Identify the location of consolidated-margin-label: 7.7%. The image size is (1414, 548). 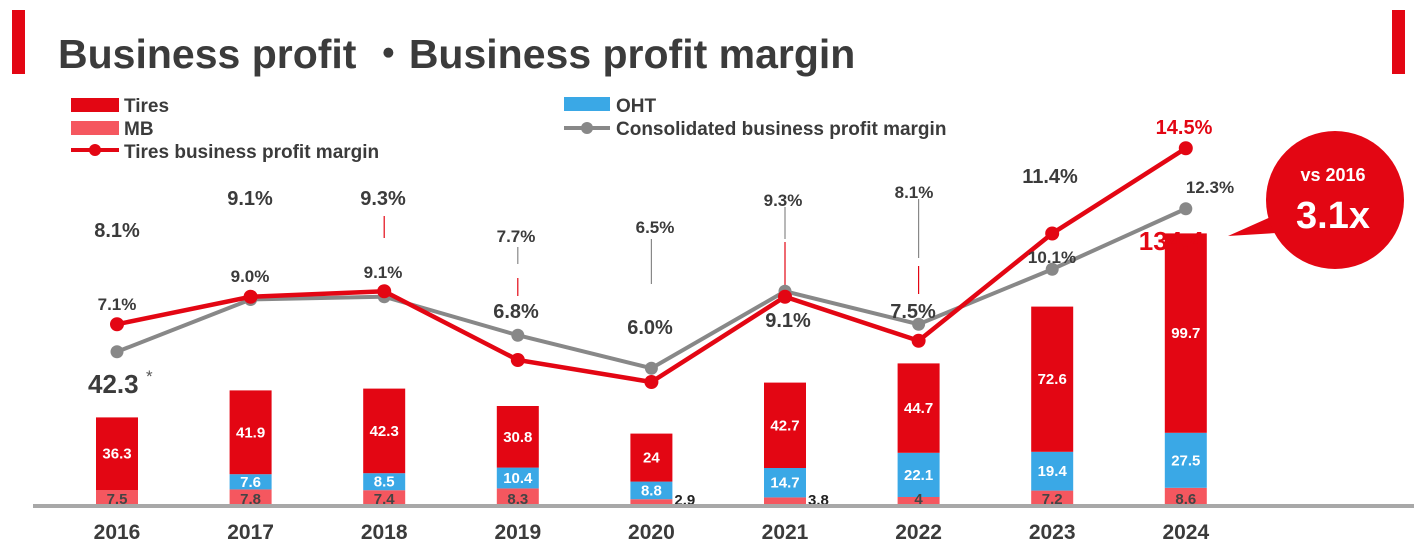
(516, 236).